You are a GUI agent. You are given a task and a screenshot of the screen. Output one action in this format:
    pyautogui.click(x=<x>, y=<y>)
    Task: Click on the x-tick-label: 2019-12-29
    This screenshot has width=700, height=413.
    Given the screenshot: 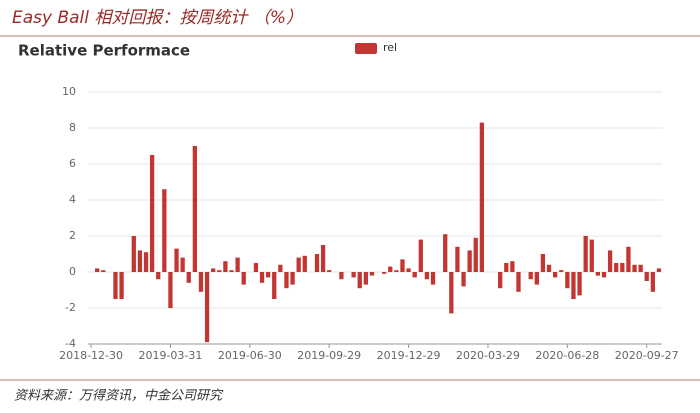 What is the action you would take?
    pyautogui.click(x=409, y=355)
    